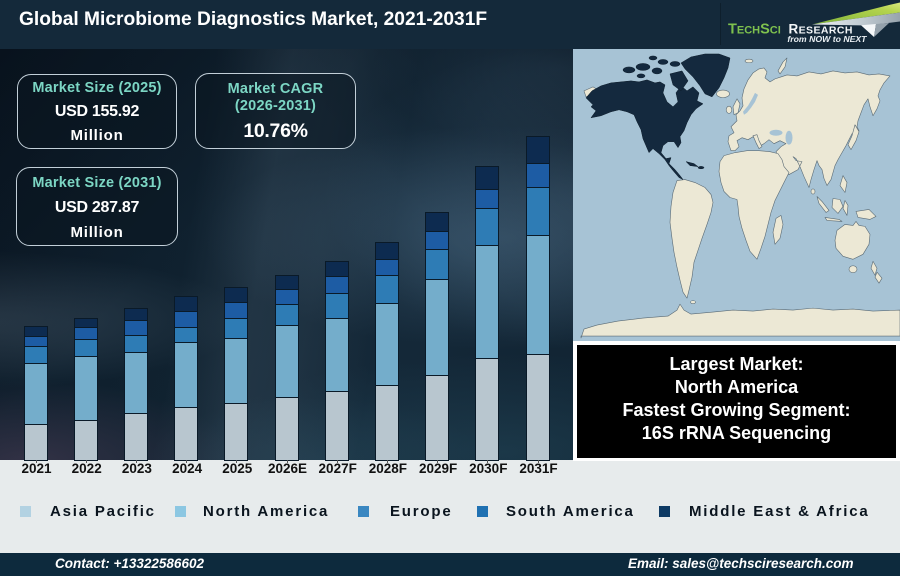 The image size is (900, 576). I want to click on svg-text: TECHSCI, so click(754, 30).